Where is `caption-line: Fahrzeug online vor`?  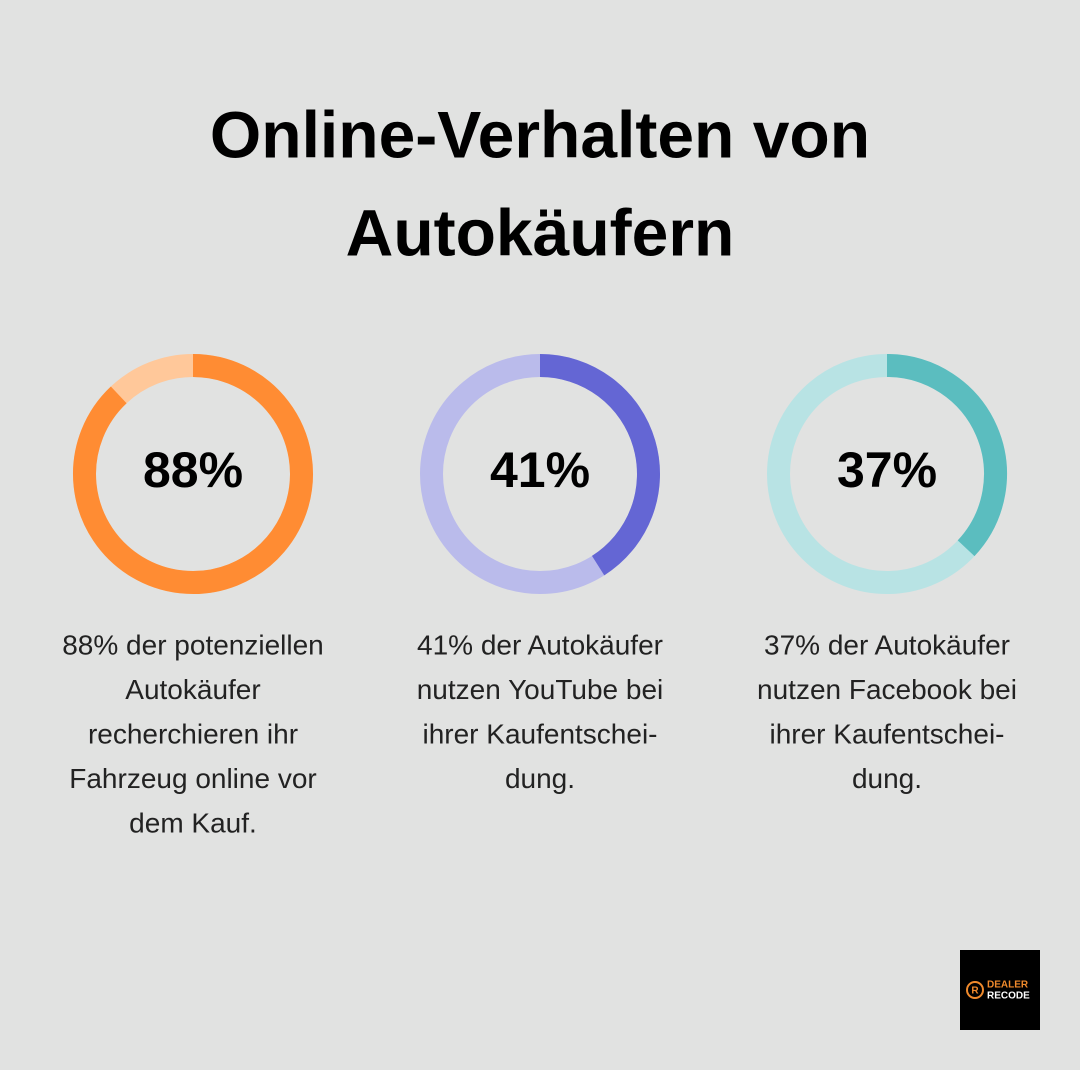
caption-line: Fahrzeug online vor is located at coordinates (192, 778).